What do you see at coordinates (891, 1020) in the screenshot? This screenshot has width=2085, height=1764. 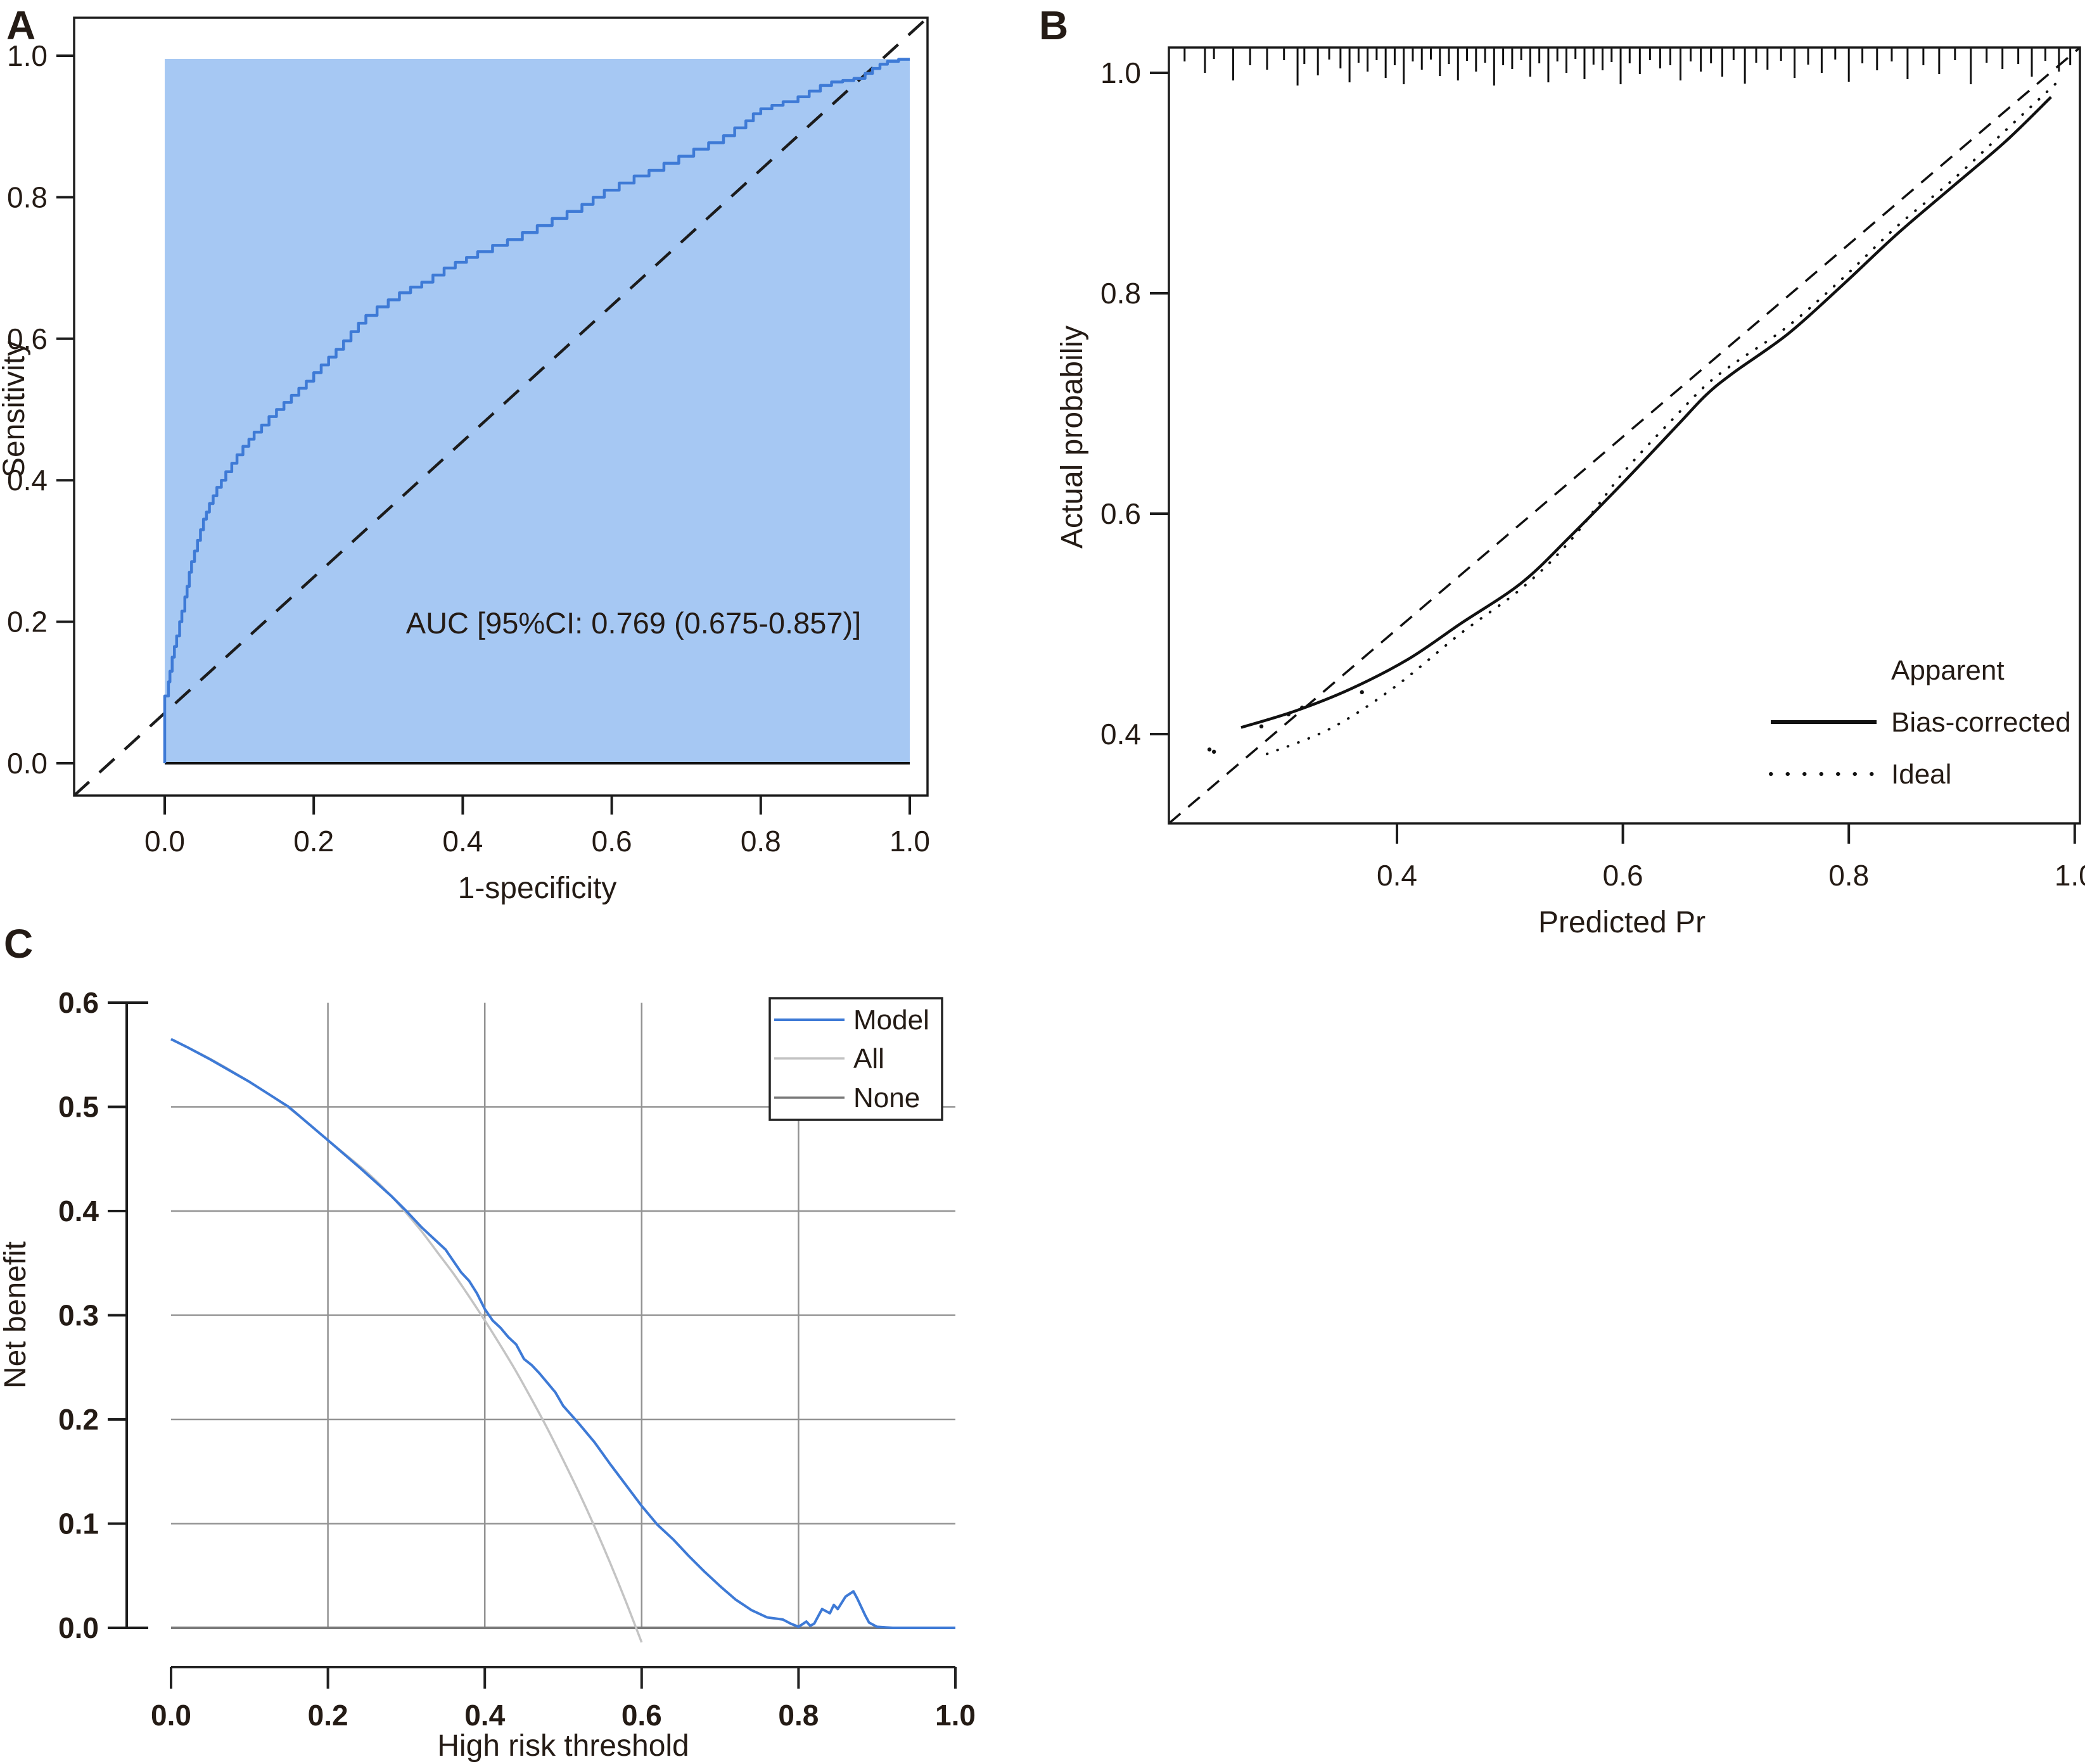 I see `panel-c-legend-model: Model` at bounding box center [891, 1020].